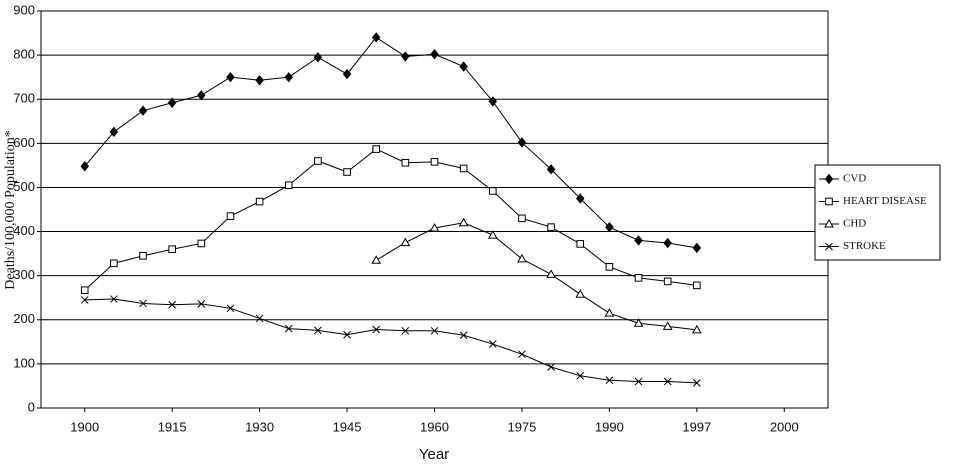 The image size is (960, 471). I want to click on x-tick-label: 1915, so click(172, 426).